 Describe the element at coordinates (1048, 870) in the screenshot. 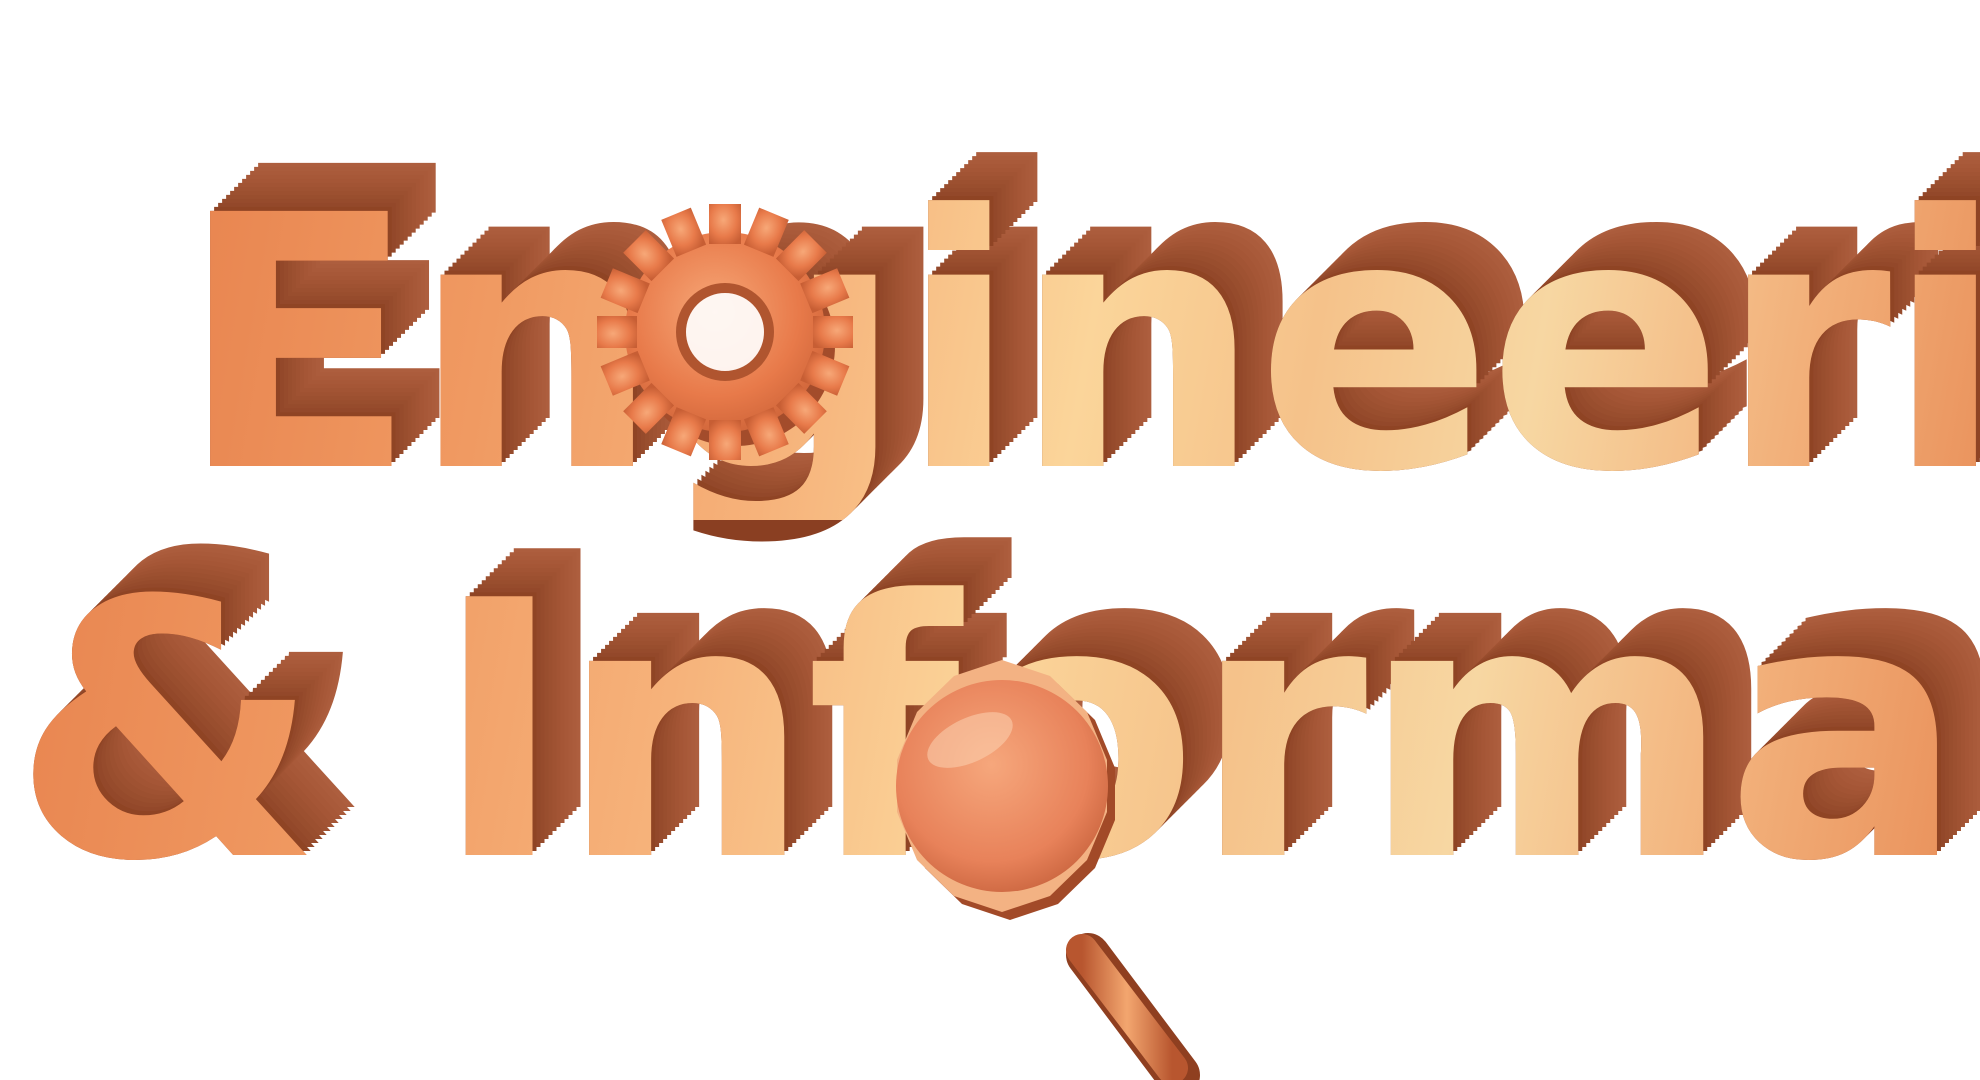

I see `magnifying-glass-icon` at that location.